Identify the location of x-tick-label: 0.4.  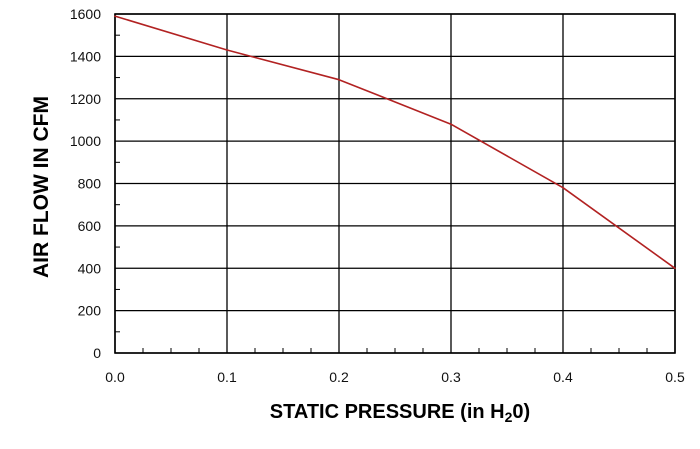
(563, 377).